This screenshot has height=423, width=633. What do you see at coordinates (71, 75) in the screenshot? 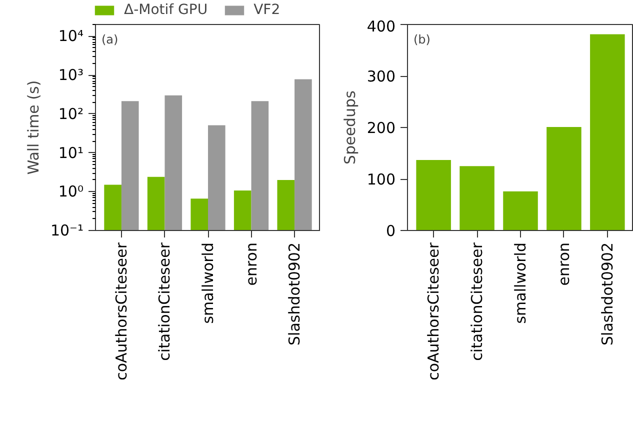
I see `y-tick-label: 10³` at bounding box center [71, 75].